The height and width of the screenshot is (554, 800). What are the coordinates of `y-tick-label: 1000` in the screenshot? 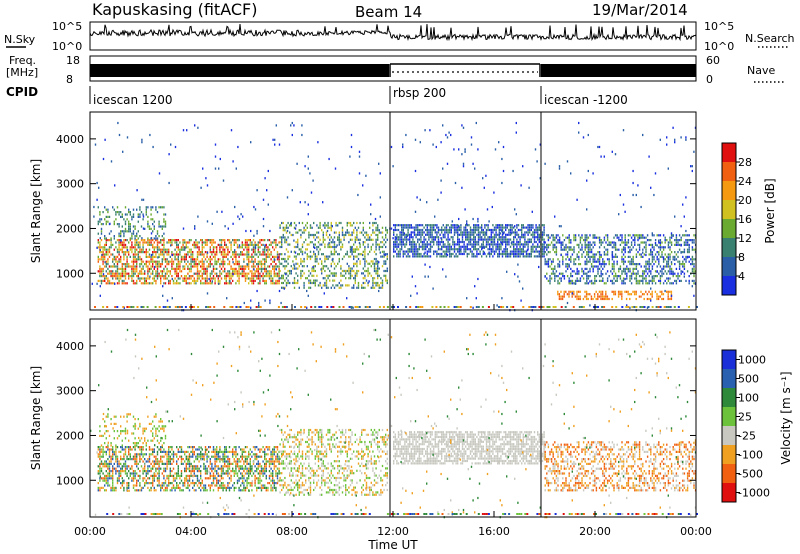 It's located at (70, 273).